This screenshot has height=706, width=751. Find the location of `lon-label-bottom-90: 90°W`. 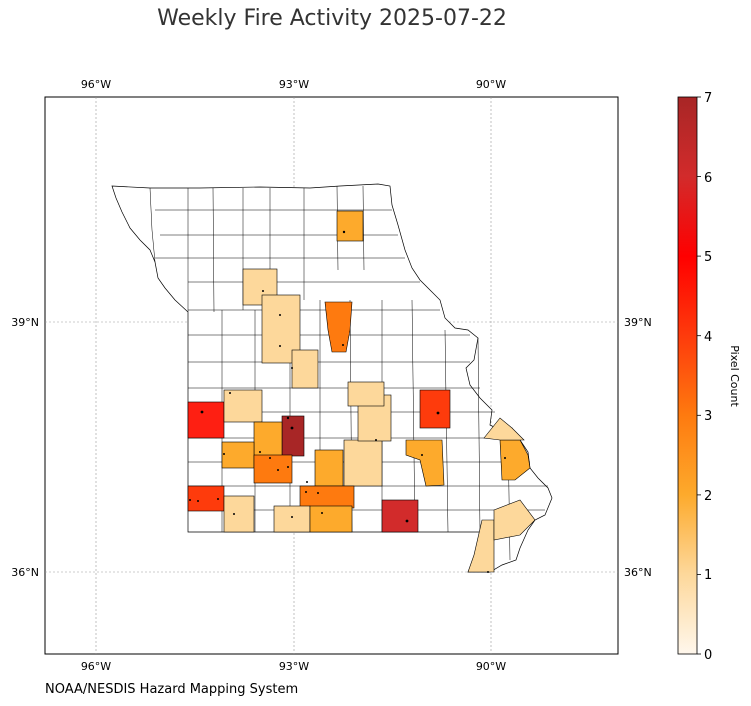

lon-label-bottom-90: 90°W is located at coordinates (491, 666).